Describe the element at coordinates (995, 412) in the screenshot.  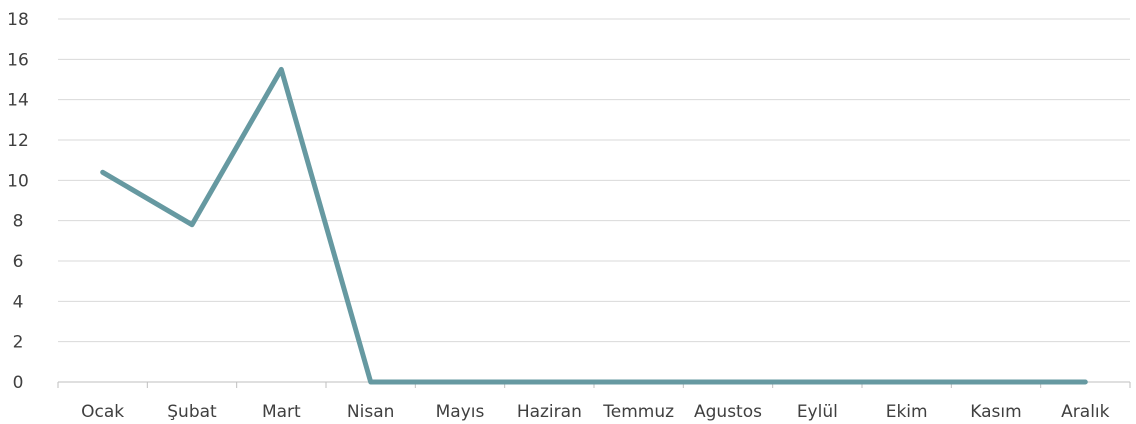
I see `x-tick-label: Kasım` at that location.